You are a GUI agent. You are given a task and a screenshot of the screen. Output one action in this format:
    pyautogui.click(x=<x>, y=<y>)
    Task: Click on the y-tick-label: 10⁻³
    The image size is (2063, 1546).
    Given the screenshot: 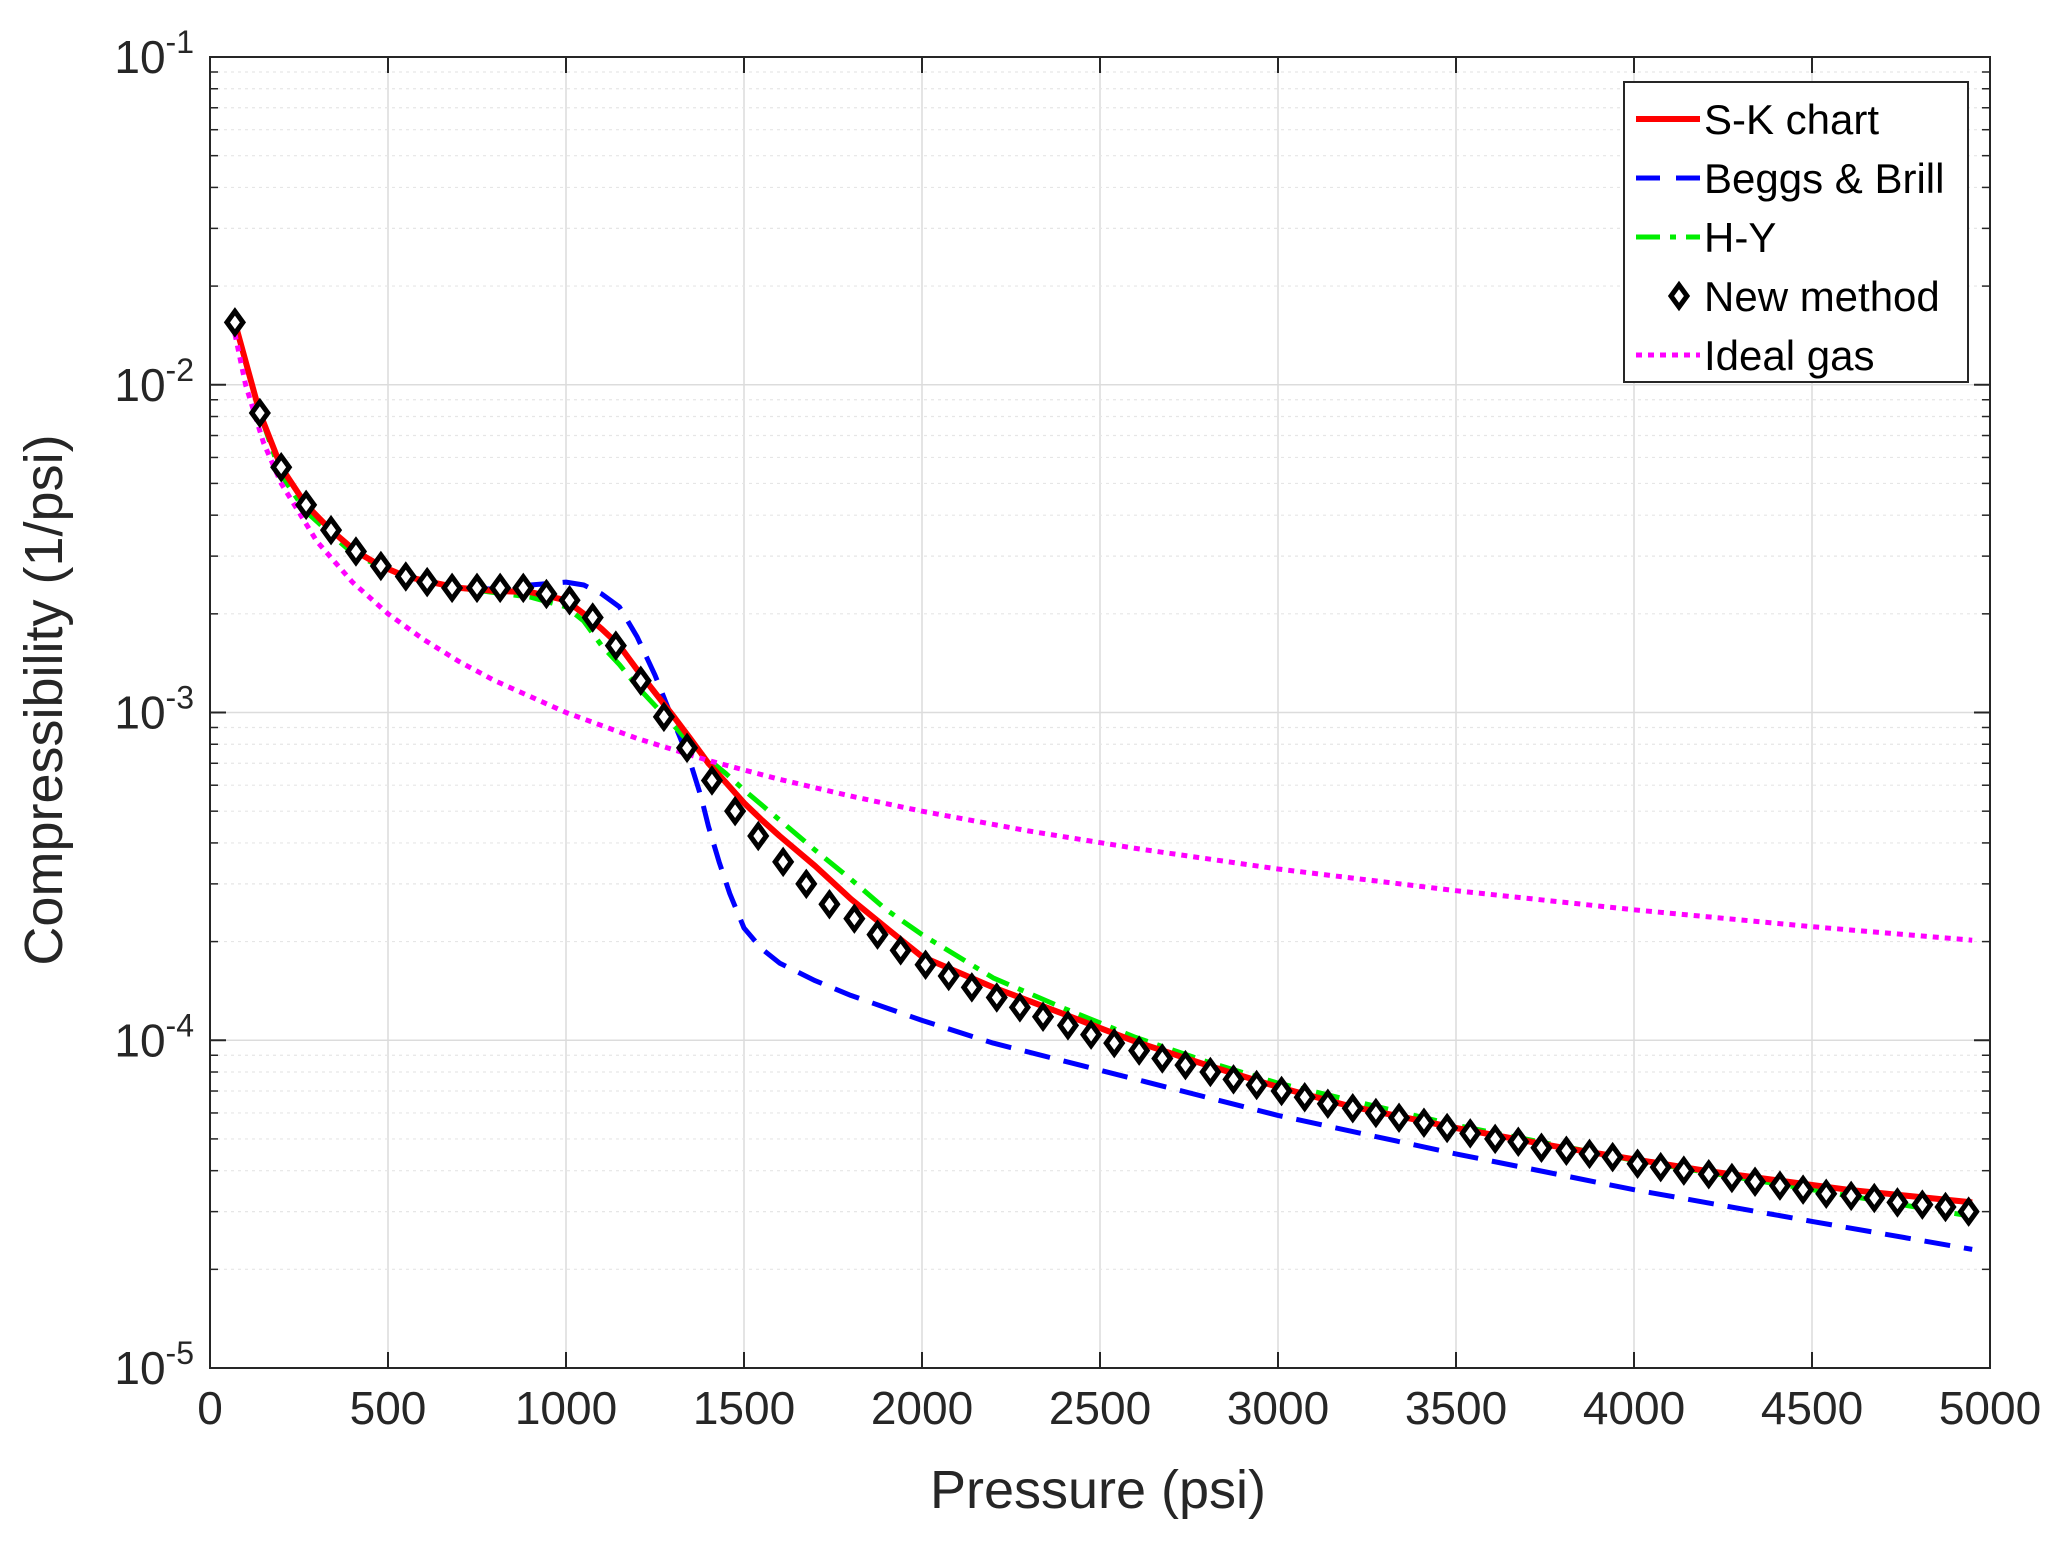 What is the action you would take?
    pyautogui.click(x=154, y=709)
    